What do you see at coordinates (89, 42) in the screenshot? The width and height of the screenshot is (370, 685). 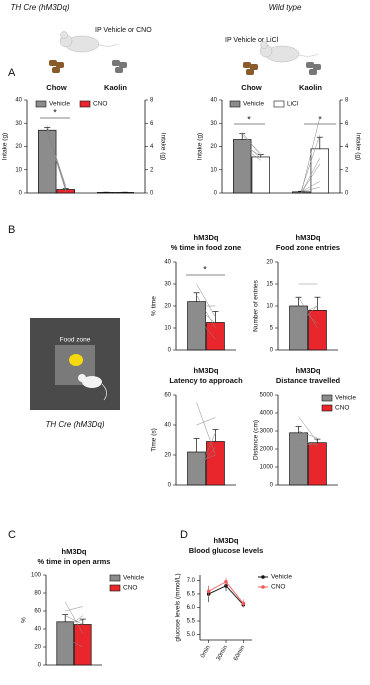 I see `mouse-icon` at bounding box center [89, 42].